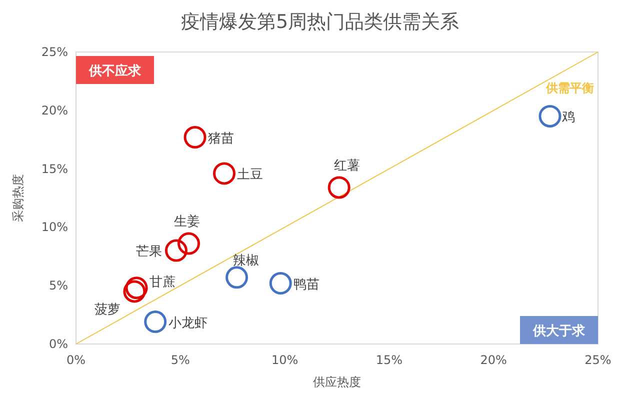 This screenshot has height=395, width=640. What do you see at coordinates (115, 71) in the screenshot?
I see `annotation: 供不应求` at bounding box center [115, 71].